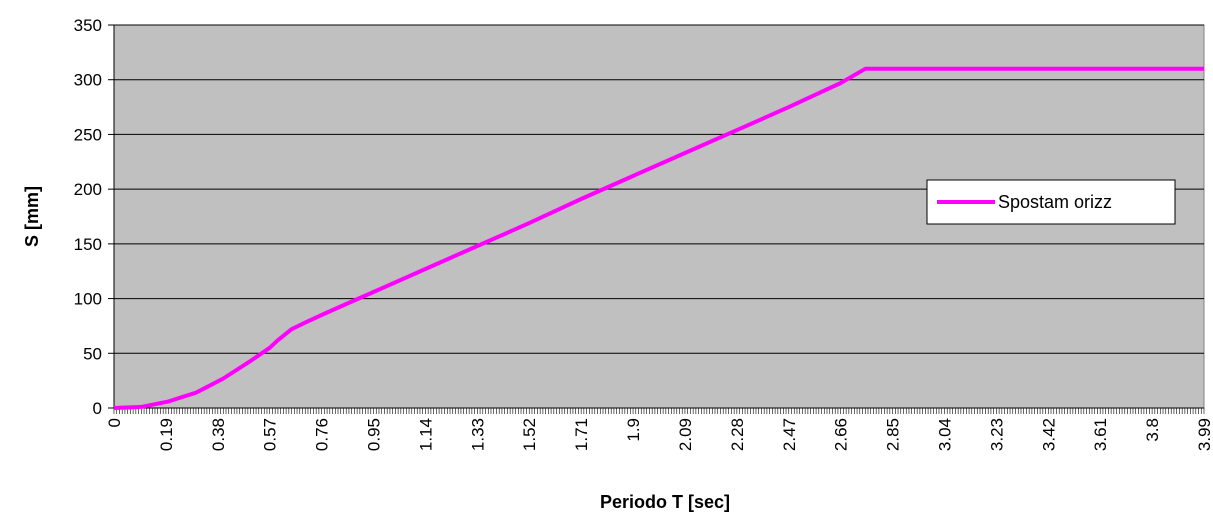 The height and width of the screenshot is (517, 1213). What do you see at coordinates (1100, 434) in the screenshot?
I see `x-tick-label: 3.61` at bounding box center [1100, 434].